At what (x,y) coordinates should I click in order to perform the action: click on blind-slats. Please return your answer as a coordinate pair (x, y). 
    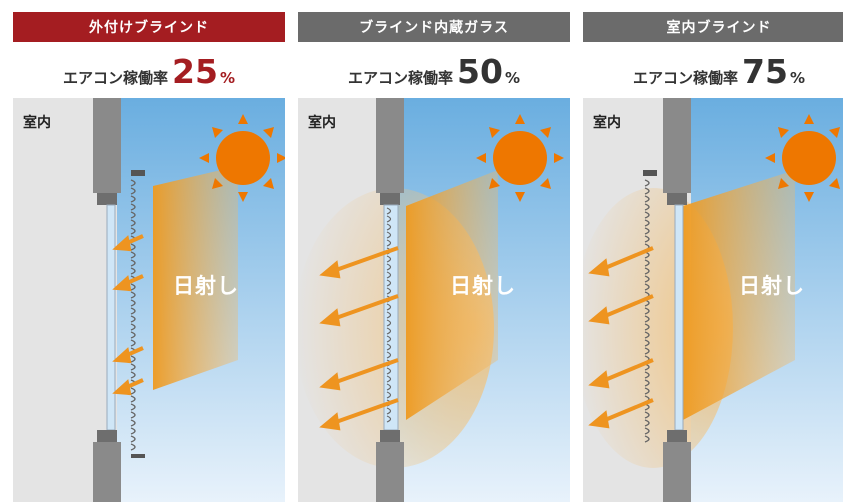
    Looking at the image, I should click on (647, 311).